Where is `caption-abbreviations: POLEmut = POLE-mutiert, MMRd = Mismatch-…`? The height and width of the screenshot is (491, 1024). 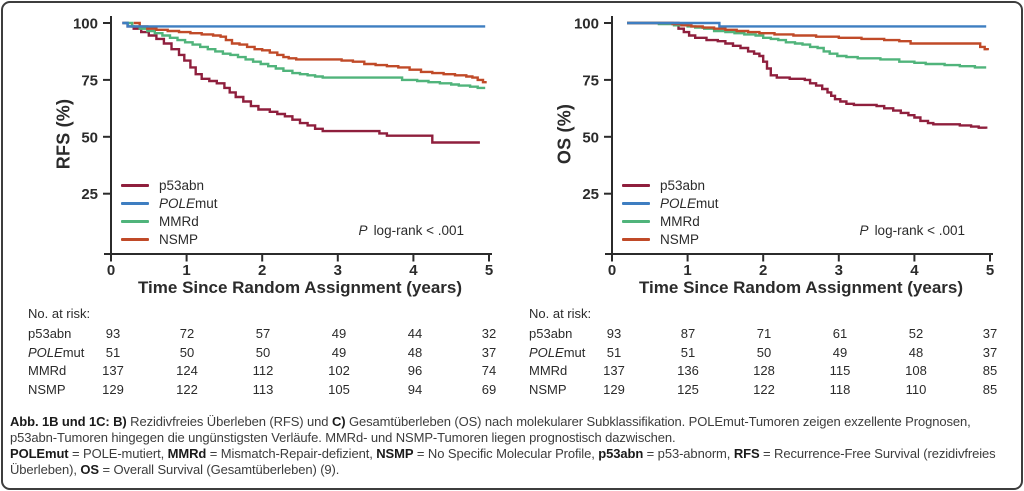
caption-abbreviations: POLEmut = POLE-mutiert, MMRd = Mismatch-… is located at coordinates (503, 461).